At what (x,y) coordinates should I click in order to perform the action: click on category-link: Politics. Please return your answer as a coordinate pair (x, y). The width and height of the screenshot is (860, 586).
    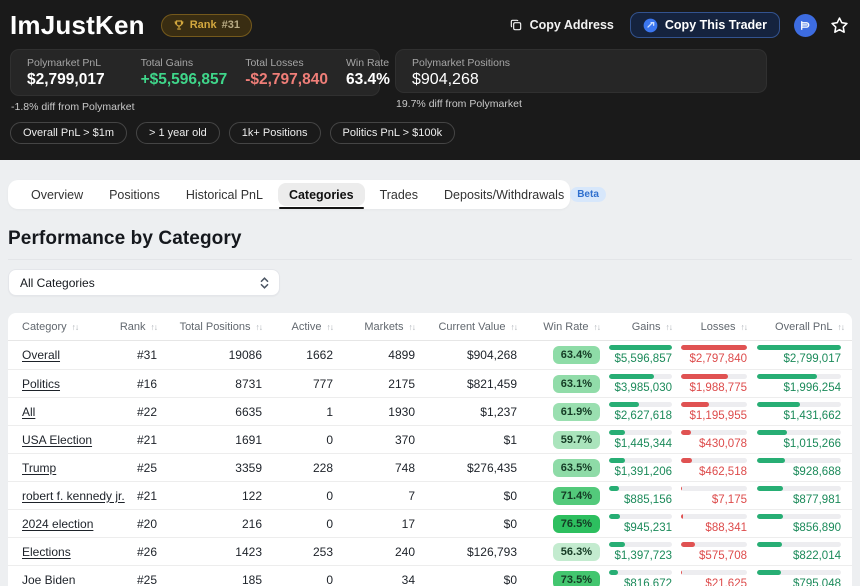
    Looking at the image, I should click on (41, 383).